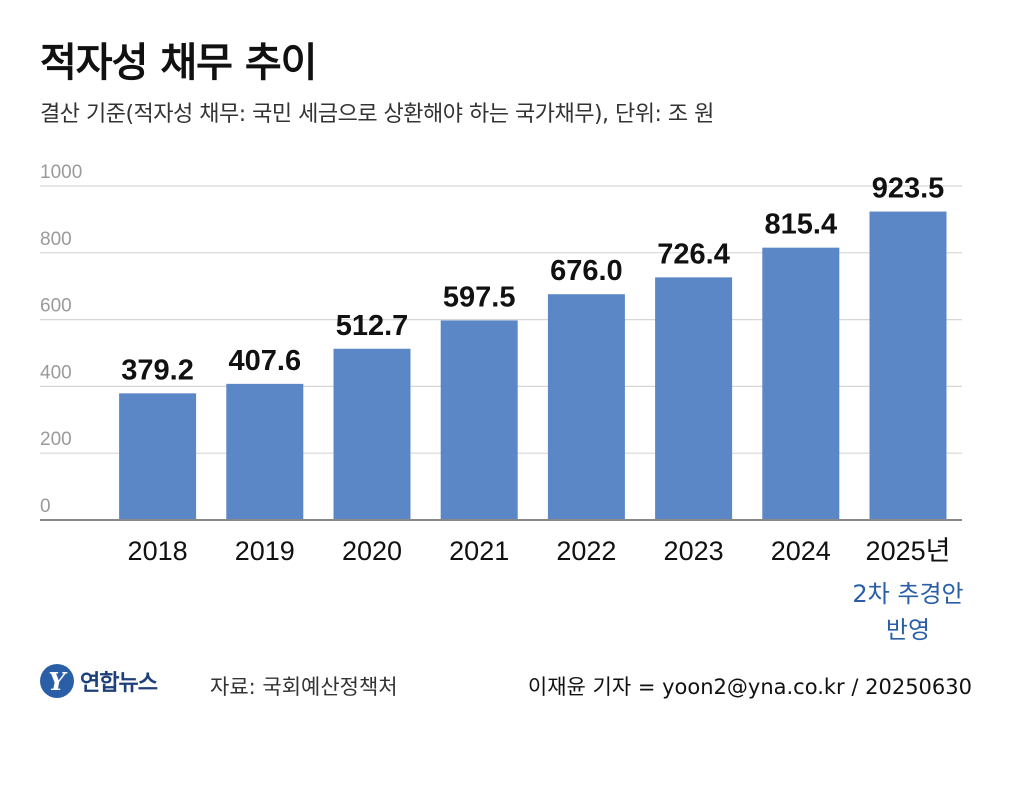  What do you see at coordinates (265, 551) in the screenshot?
I see `x-tick-label: 2019` at bounding box center [265, 551].